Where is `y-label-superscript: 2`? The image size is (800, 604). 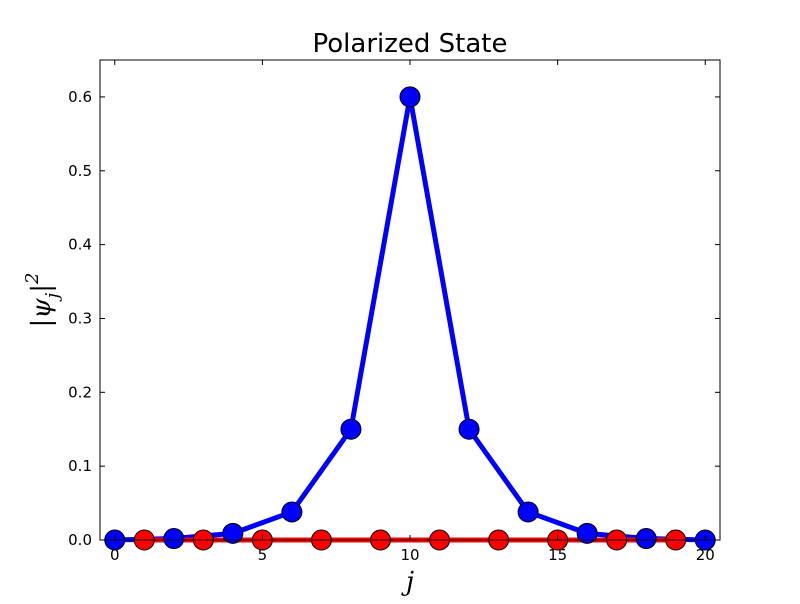
y-label-superscript: 2 is located at coordinates (32, 279).